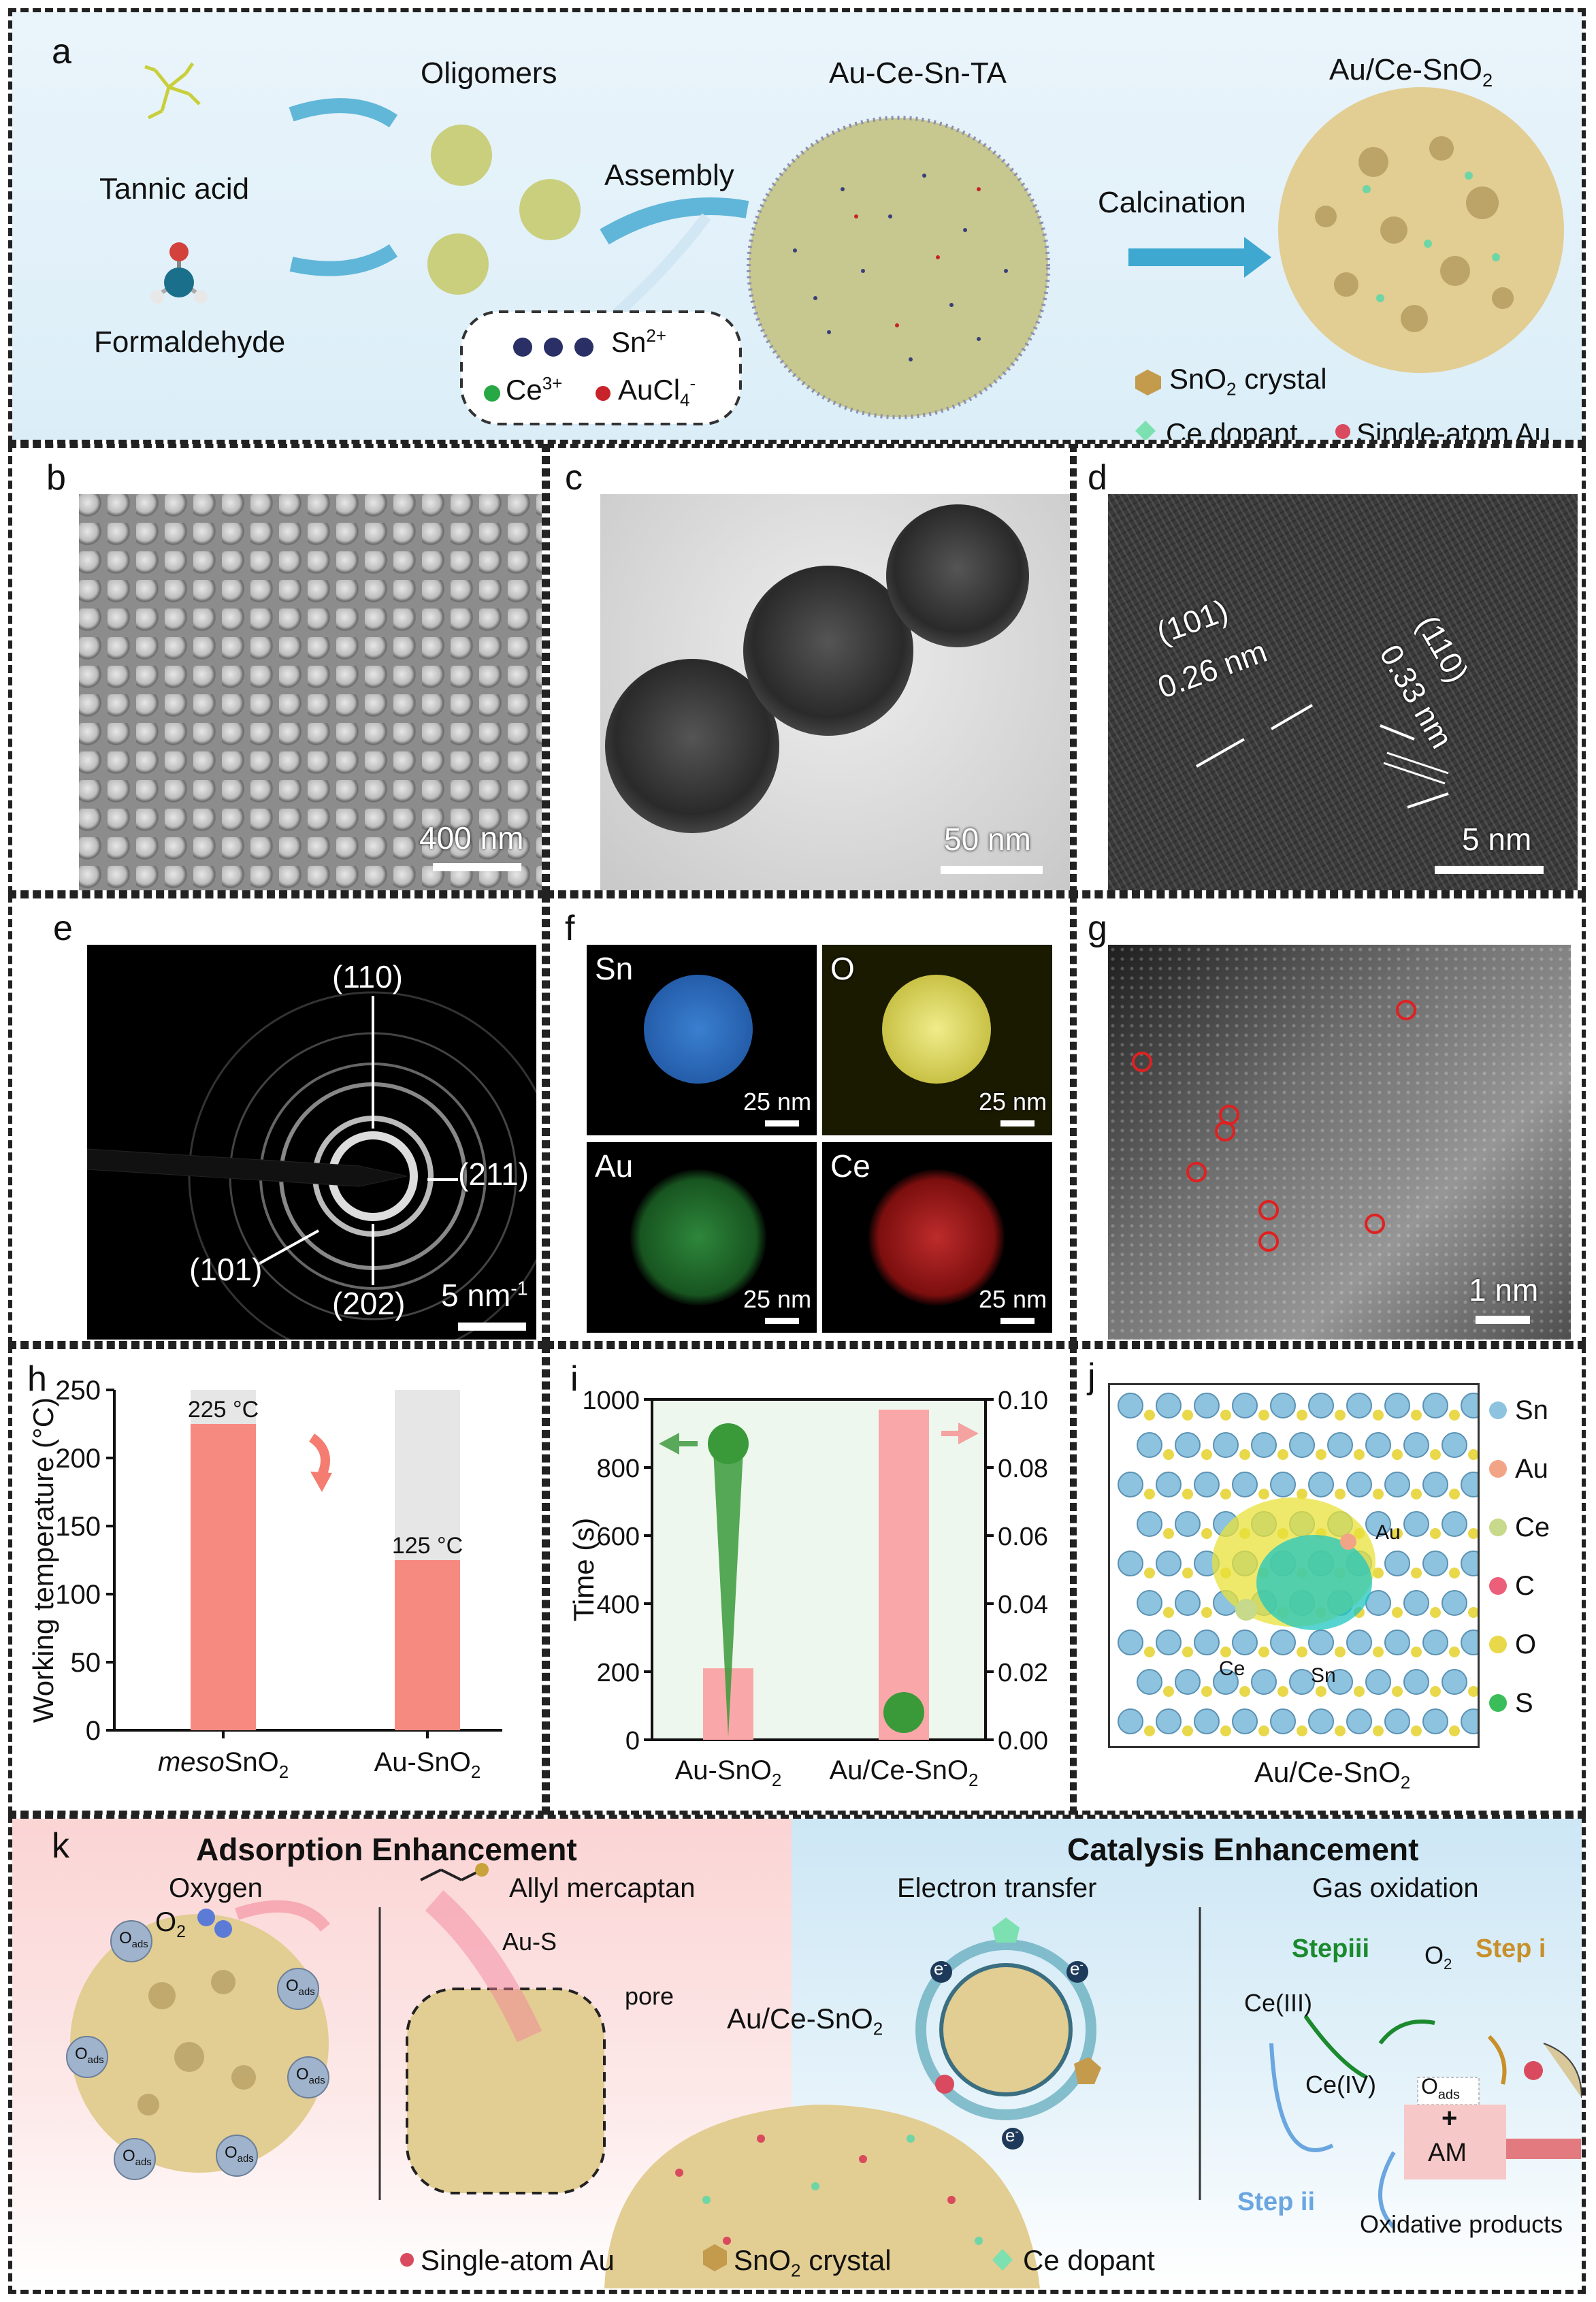  What do you see at coordinates (584, 1569) in the screenshot?
I see `y-axis-label: Time (s)` at bounding box center [584, 1569].